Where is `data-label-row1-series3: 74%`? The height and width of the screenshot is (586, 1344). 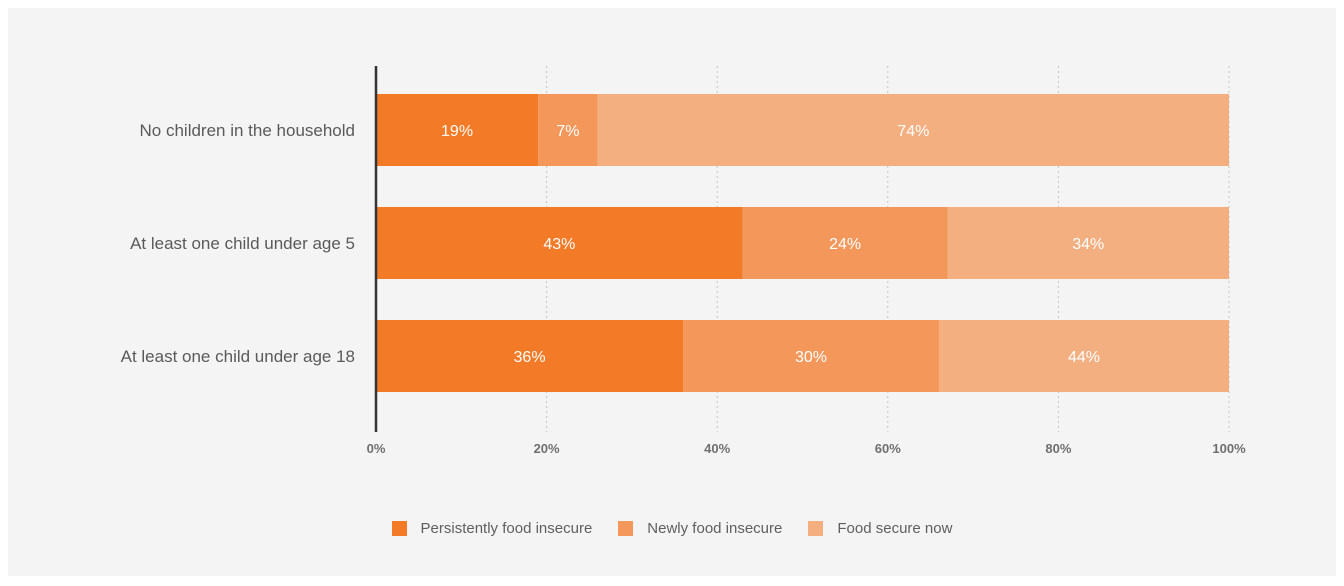 data-label-row1-series3: 74% is located at coordinates (913, 131).